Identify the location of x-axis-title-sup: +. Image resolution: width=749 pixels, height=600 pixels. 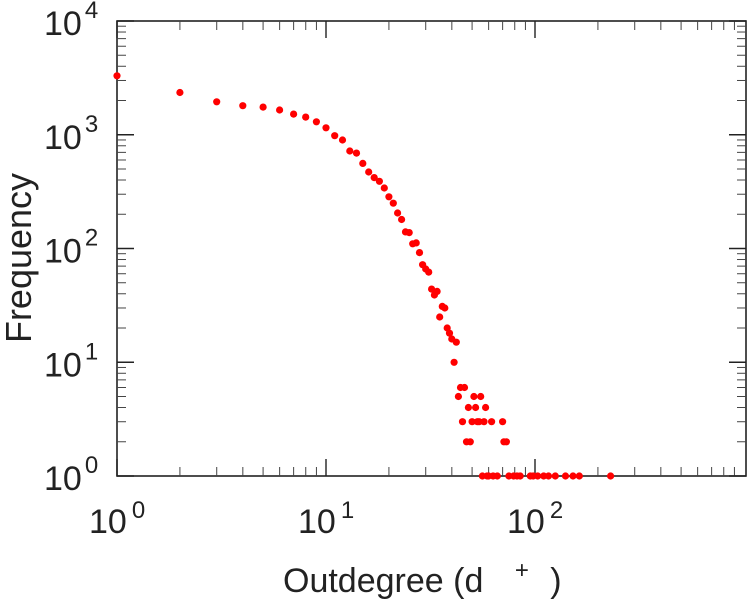
(522, 570).